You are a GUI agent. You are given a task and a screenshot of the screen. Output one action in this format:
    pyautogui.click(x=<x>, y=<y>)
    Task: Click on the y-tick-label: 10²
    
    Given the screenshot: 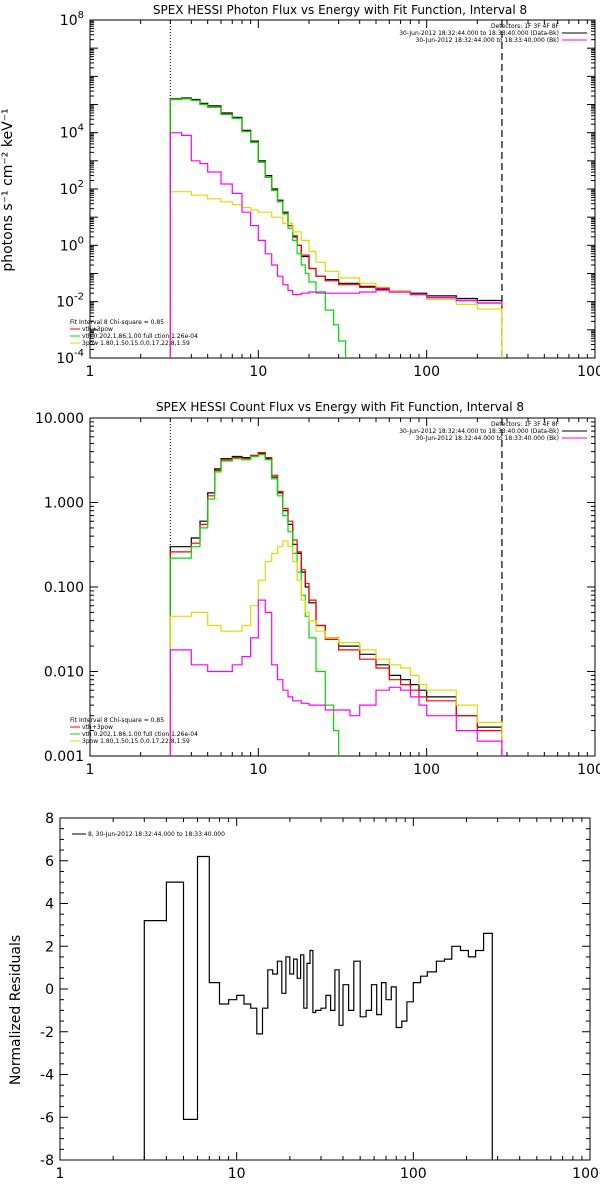 What is the action you would take?
    pyautogui.click(x=72, y=188)
    